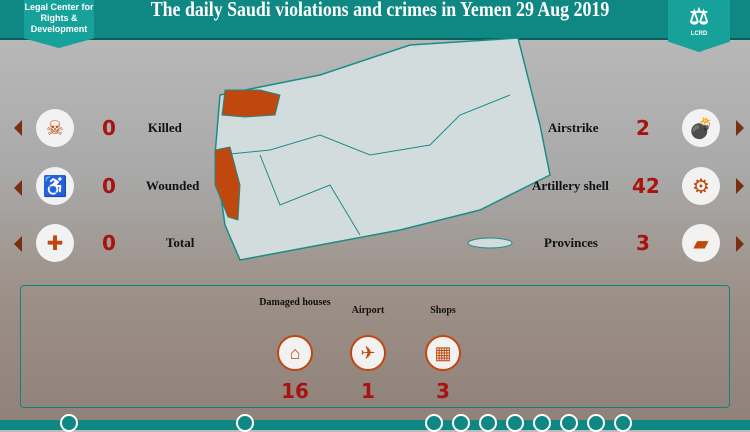 The height and width of the screenshot is (432, 750). Describe the element at coordinates (570, 185) in the screenshot. I see `artillery-label: Artillery shell` at that location.